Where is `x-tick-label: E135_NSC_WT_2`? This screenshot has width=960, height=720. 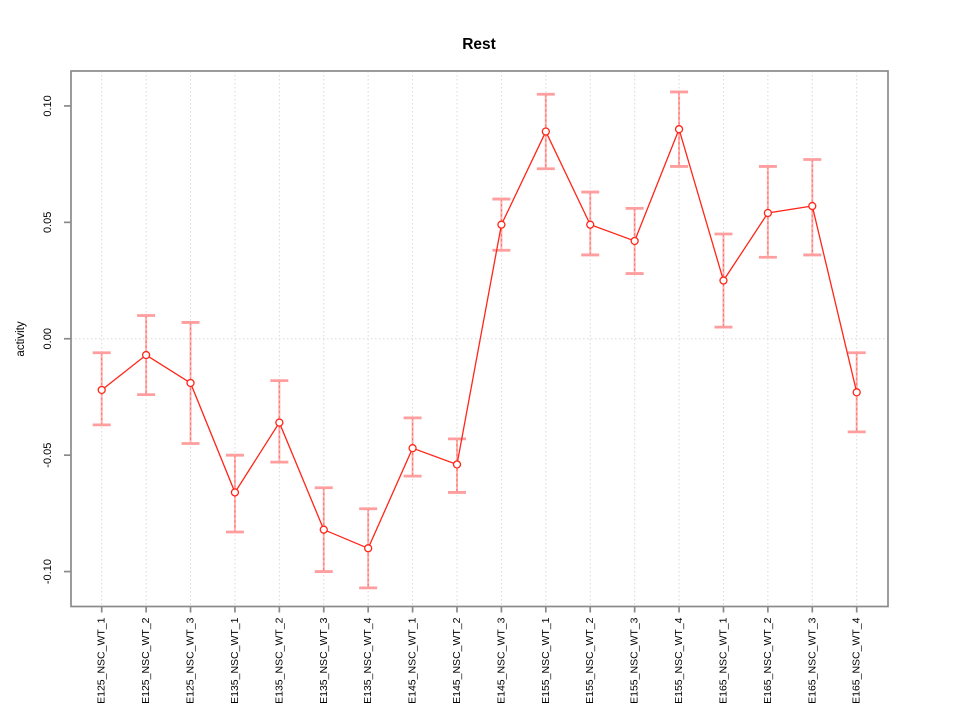
x-tick-label: E135_NSC_WT_2 is located at coordinates (279, 660).